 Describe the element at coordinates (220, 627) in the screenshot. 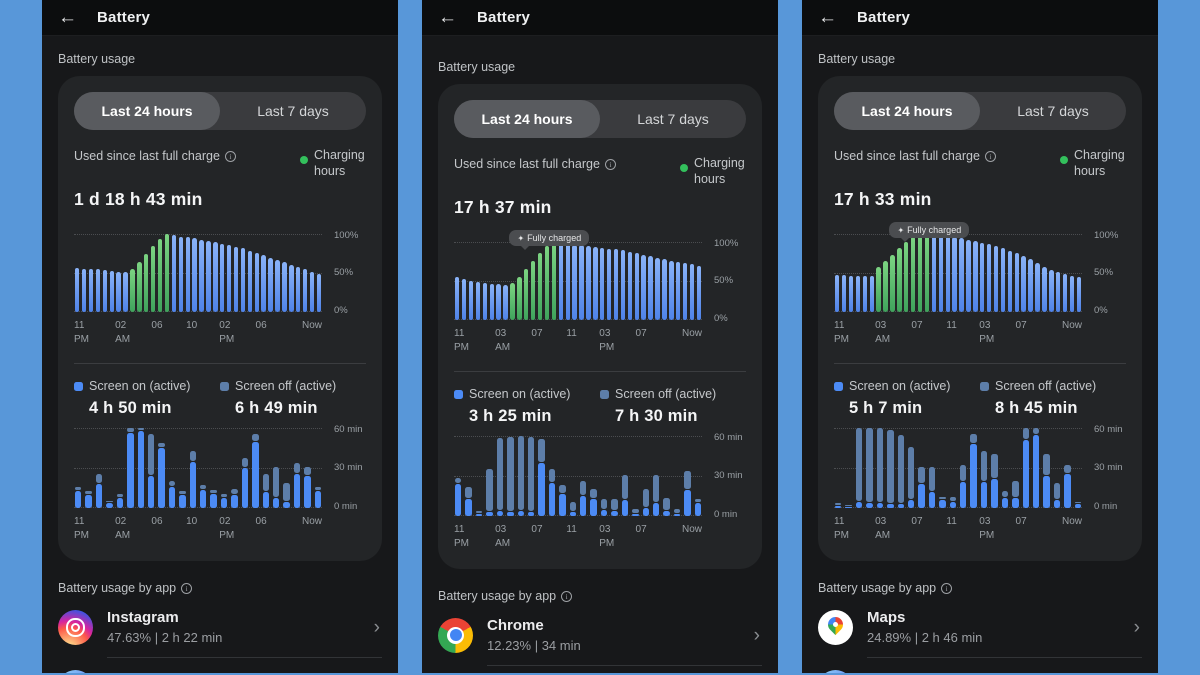

I see `app-row: Instagram 47.63% | 2 h 22 min ›` at that location.